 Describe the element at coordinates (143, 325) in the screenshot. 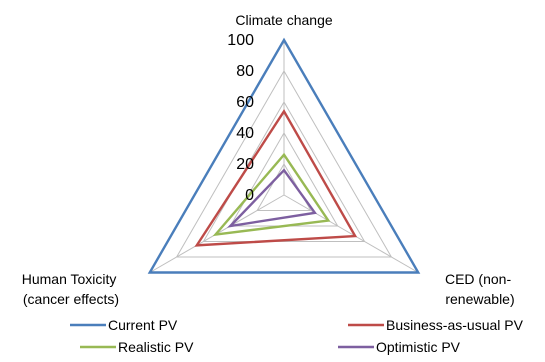

I see `legend-label: Current PV` at that location.